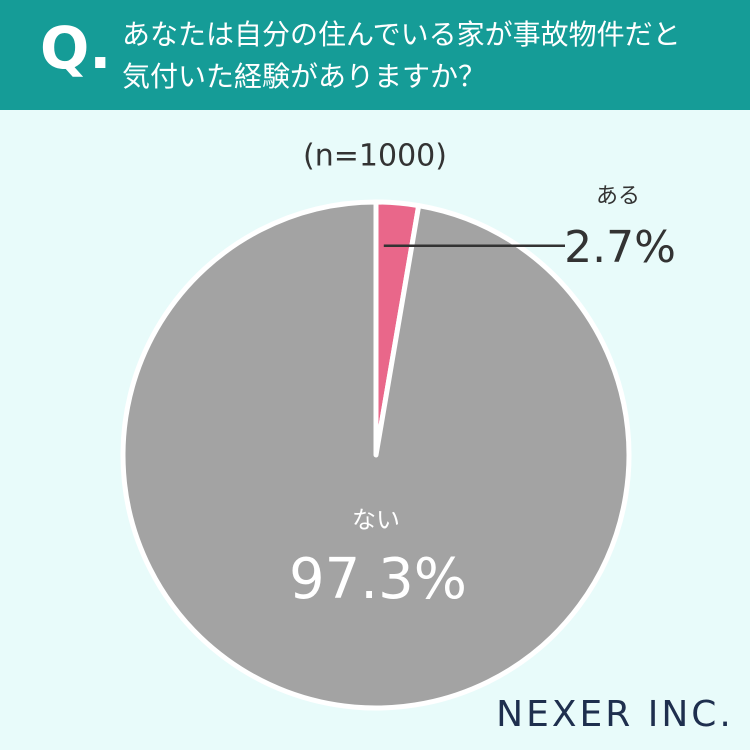 The width and height of the screenshot is (750, 750). Describe the element at coordinates (401, 55) in the screenshot. I see `chart-title: あなたは自分の住んでいる家が事故物件だと気付いた経験がありますか？` at that location.